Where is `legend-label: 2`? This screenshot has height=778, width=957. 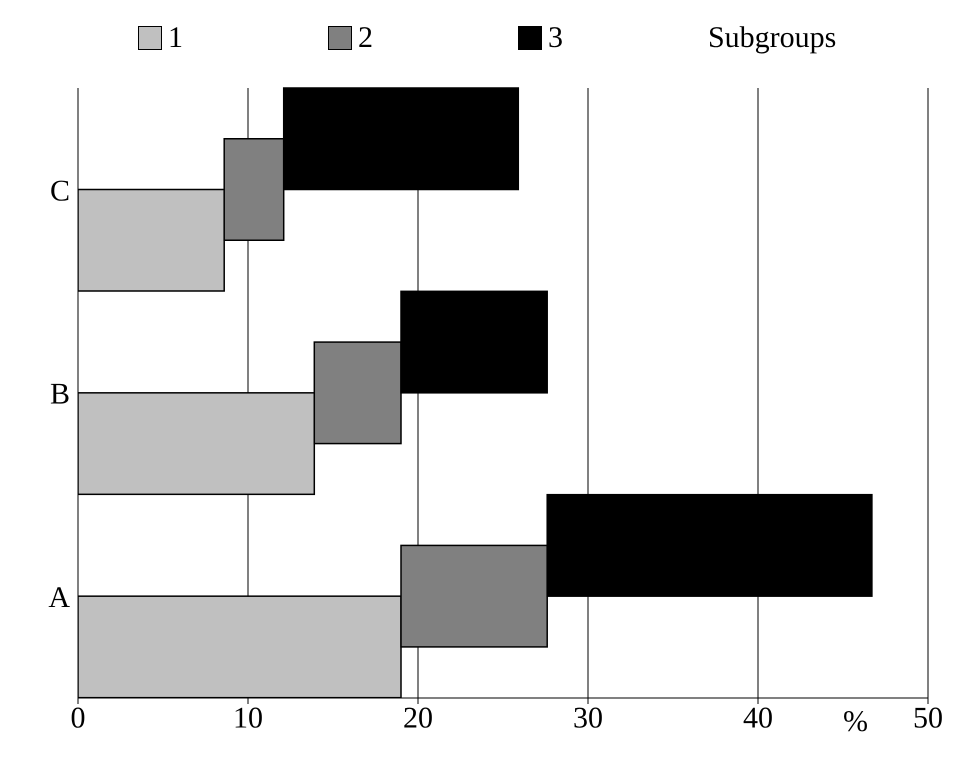
legend-label: 2 is located at coordinates (365, 38).